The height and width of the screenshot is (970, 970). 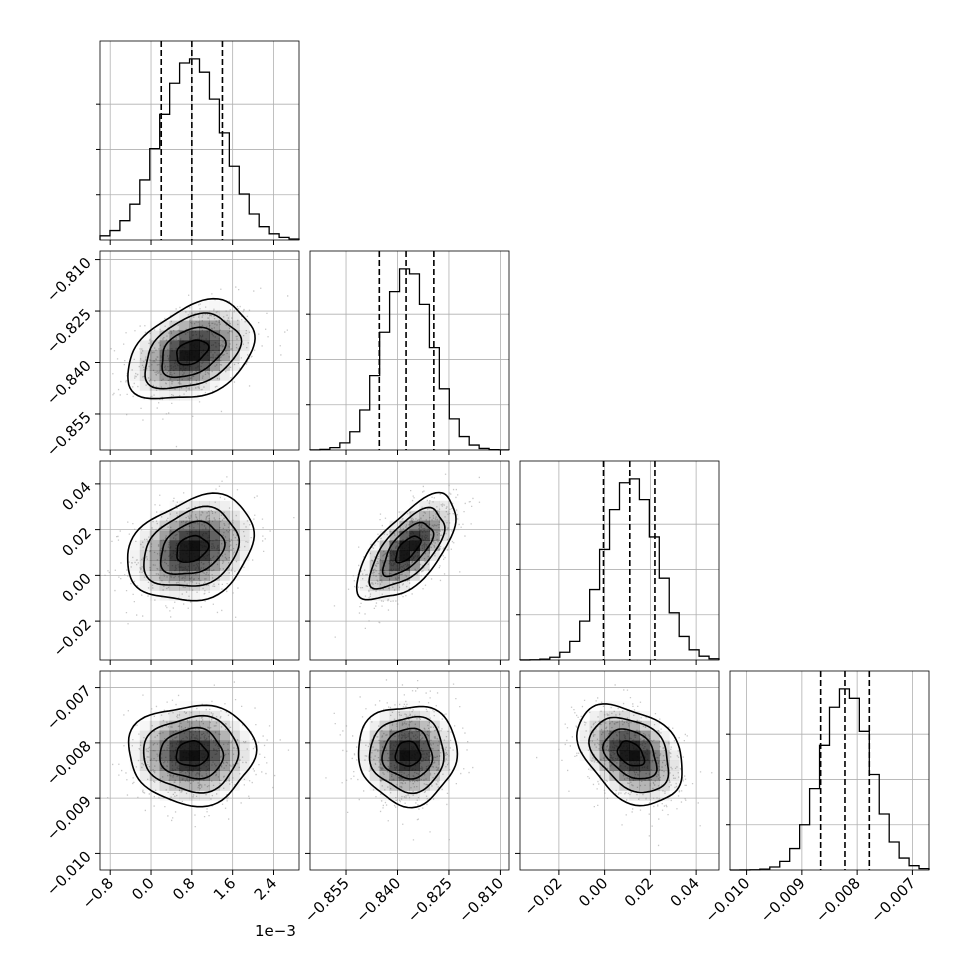 What do you see at coordinates (180, 891) in the screenshot?
I see `x-axis-0: −0.8 0.0 0.8 1.6 2.4` at bounding box center [180, 891].